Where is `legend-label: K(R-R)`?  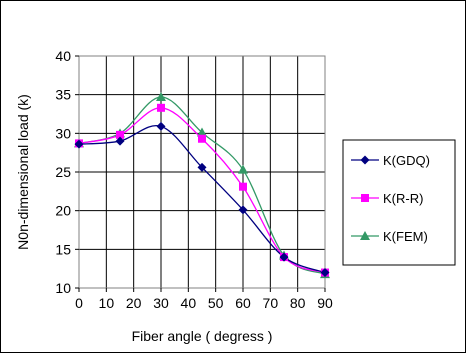 legend-label: K(R-R) is located at coordinates (403, 198).